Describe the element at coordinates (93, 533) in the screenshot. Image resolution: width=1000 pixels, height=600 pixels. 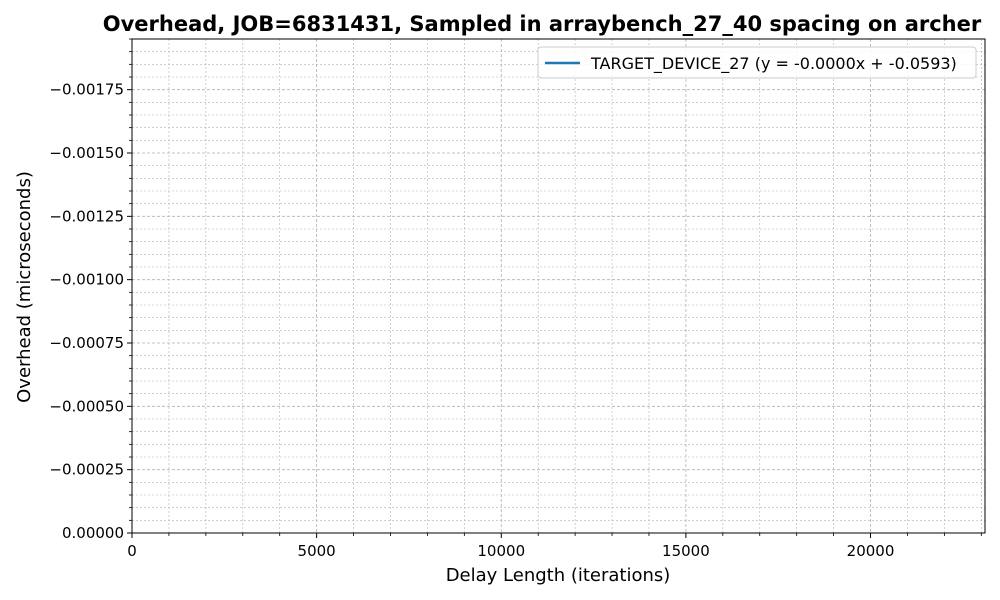
I see `y-tick-label: 0.00000` at that location.